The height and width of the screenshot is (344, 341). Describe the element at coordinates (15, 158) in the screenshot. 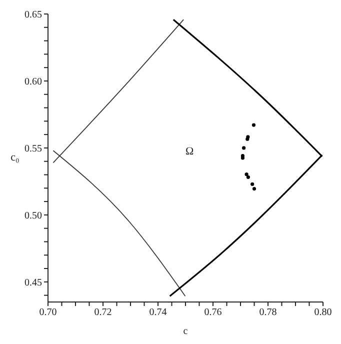

I see `y-axis-title: c₀` at that location.